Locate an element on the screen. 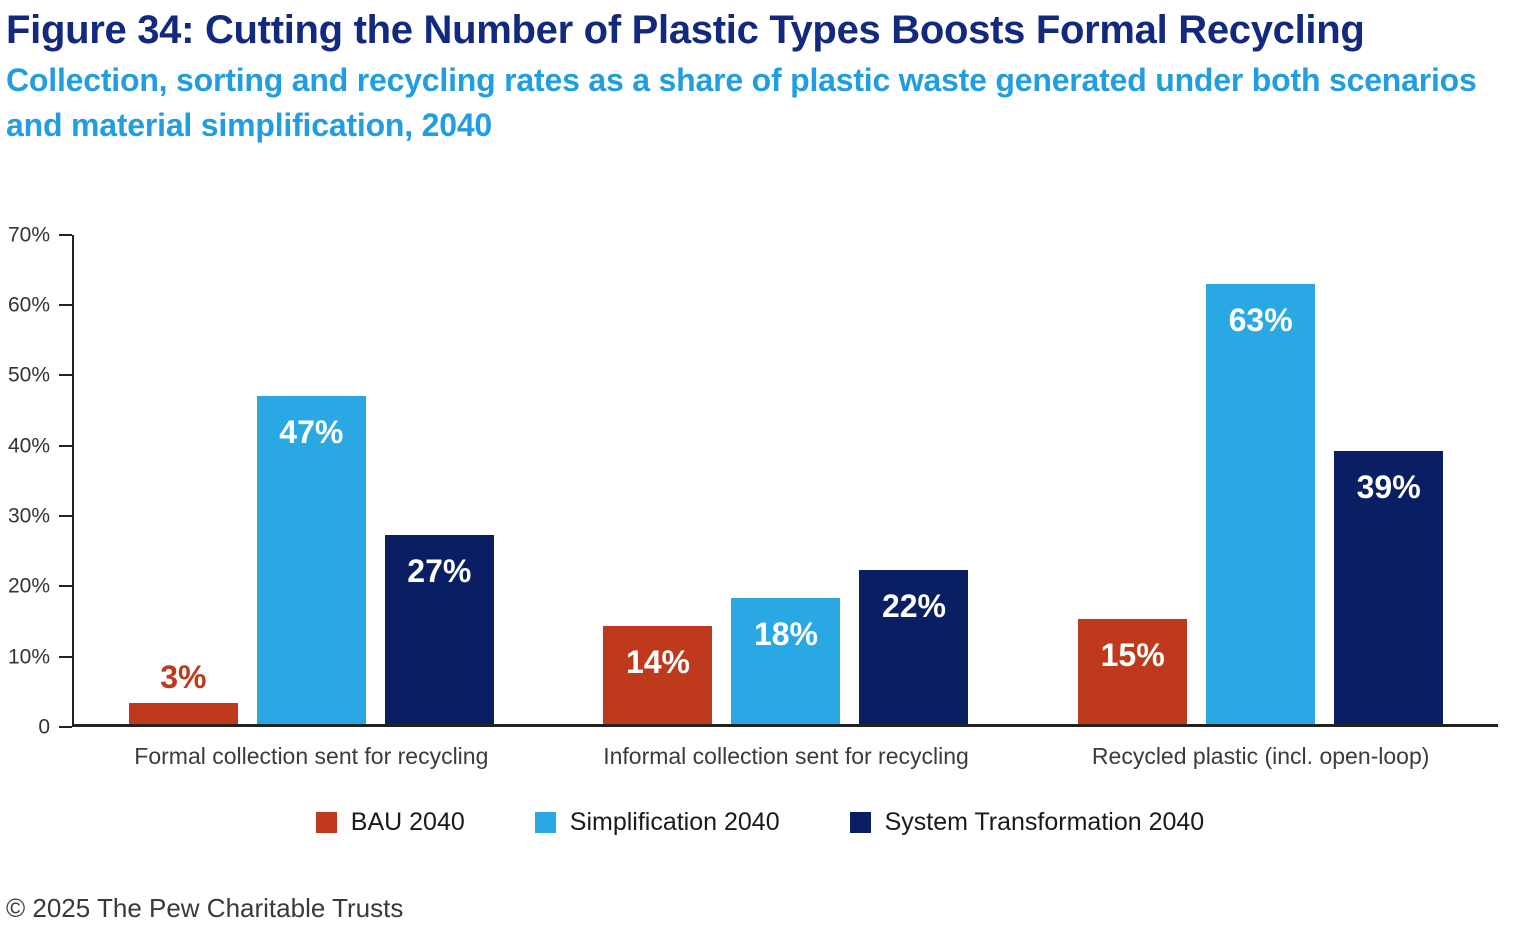  legend-label: Simplification 2040 is located at coordinates (674, 821).